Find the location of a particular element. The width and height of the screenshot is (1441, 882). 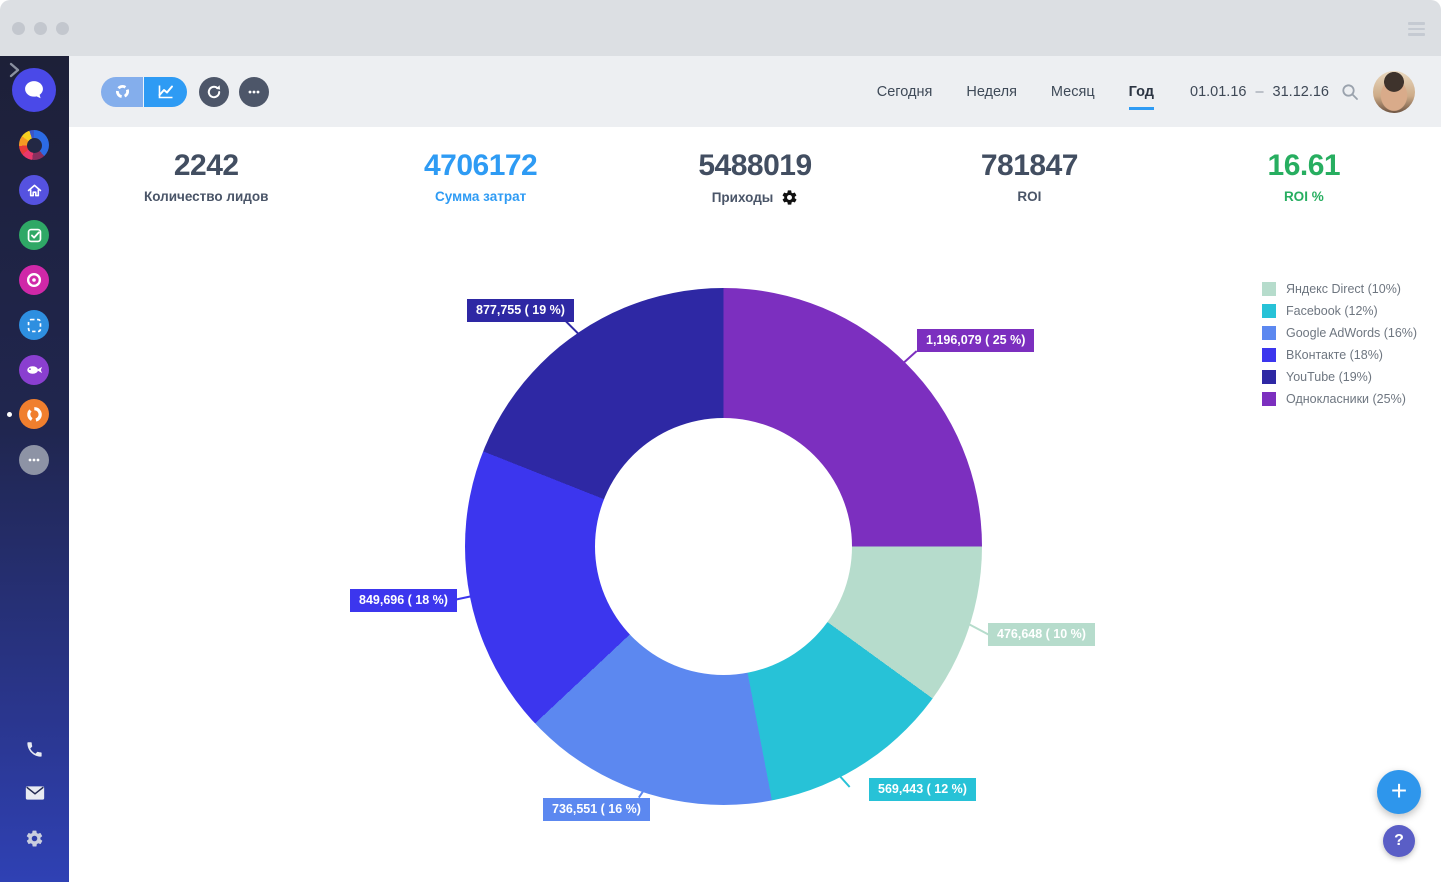

kpi-income-value: 5488019 is located at coordinates (755, 165).